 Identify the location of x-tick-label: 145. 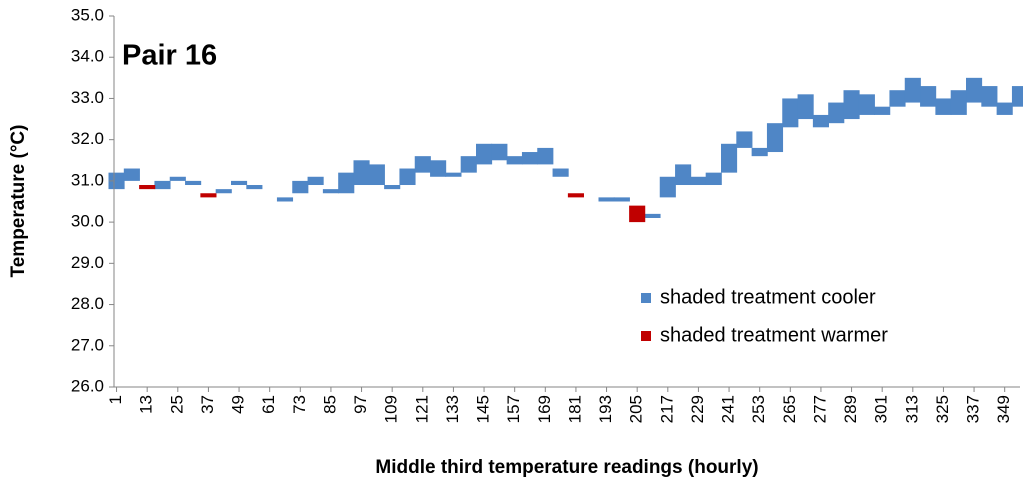
(483, 409).